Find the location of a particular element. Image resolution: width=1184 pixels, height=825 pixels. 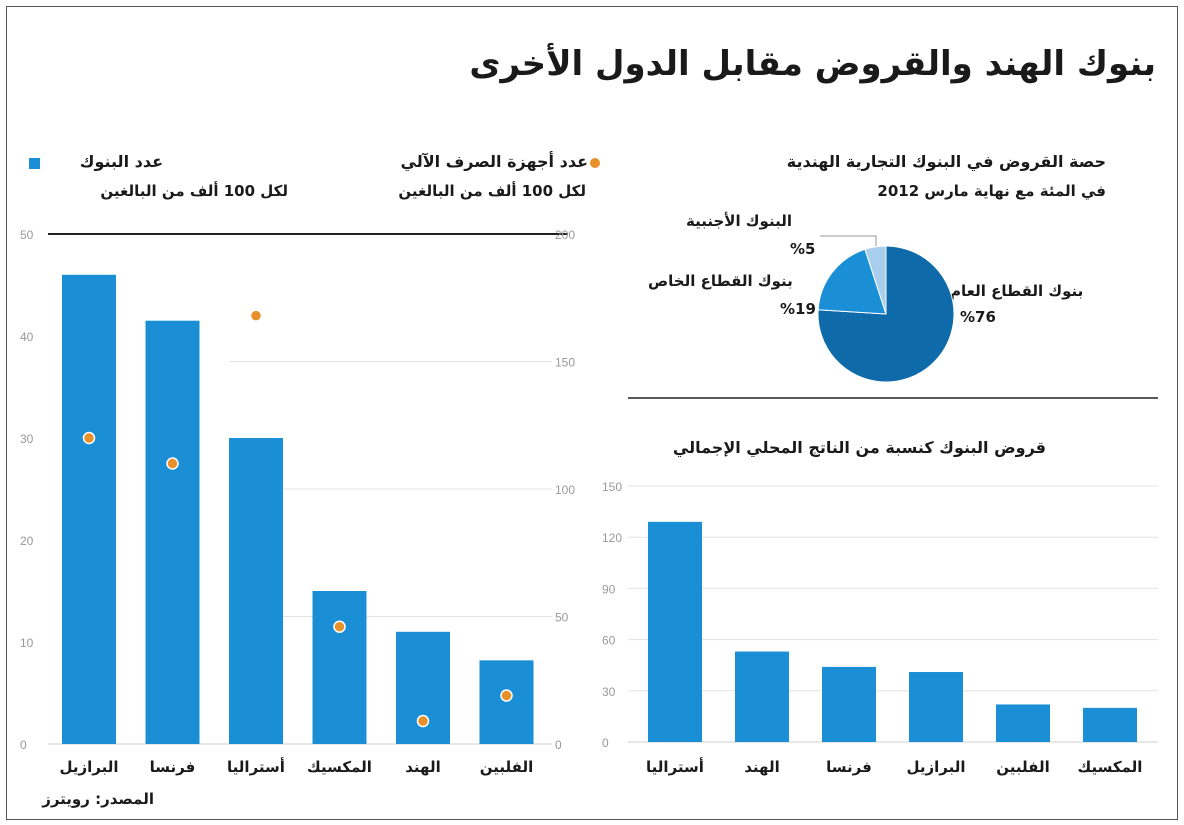

legend-atm-swatch is located at coordinates (595, 163).